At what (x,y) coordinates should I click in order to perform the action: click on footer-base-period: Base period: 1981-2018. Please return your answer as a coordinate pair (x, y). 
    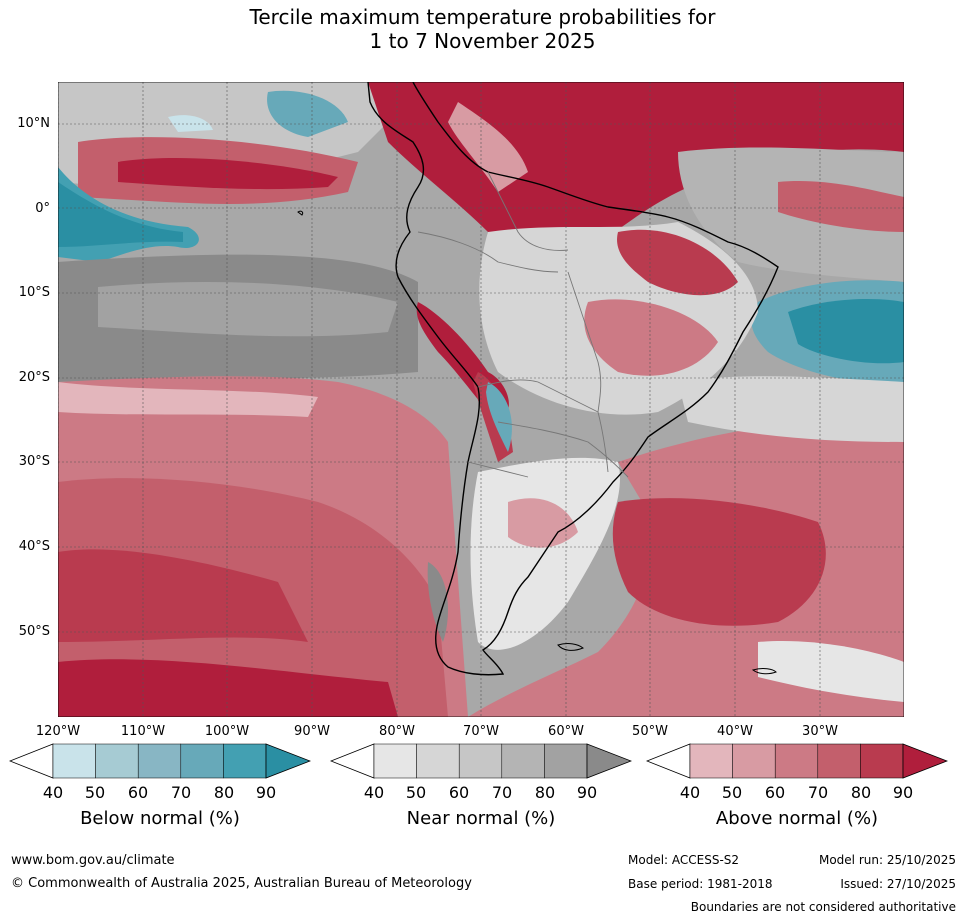
    Looking at the image, I should click on (700, 884).